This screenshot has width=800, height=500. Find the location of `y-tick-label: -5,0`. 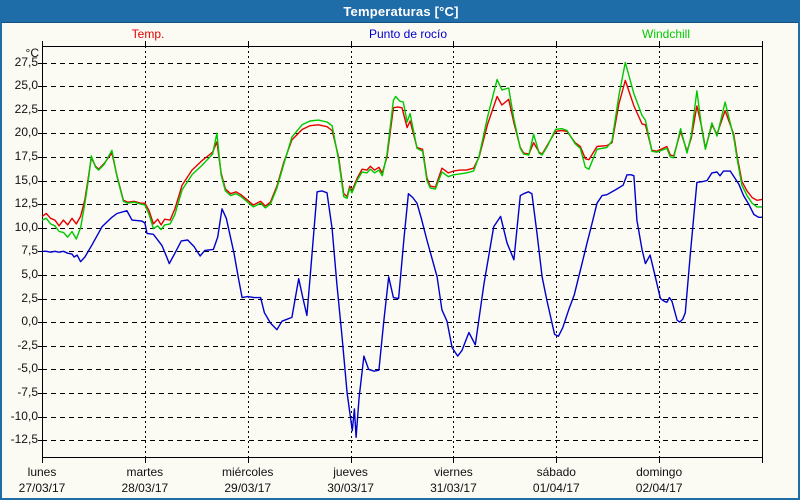

y-tick-label: -5,0 is located at coordinates (27, 368).